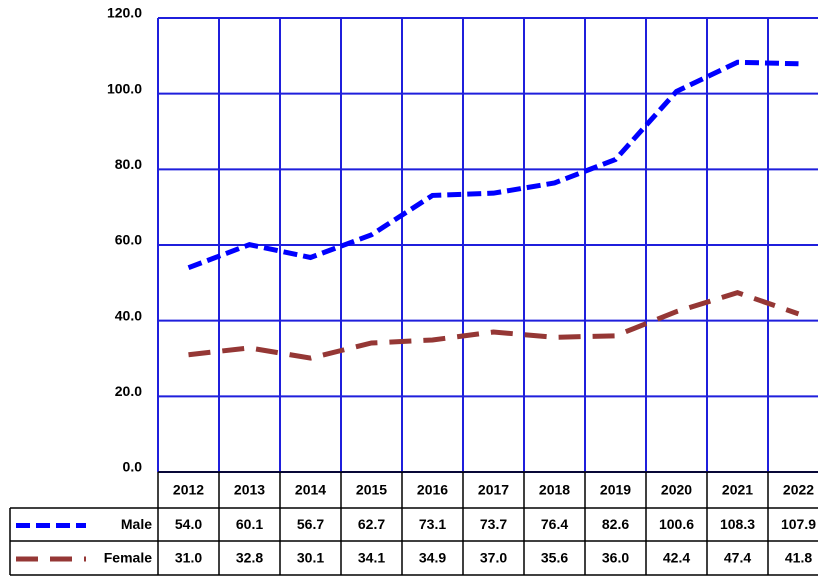 The width and height of the screenshot is (818, 577). What do you see at coordinates (249, 490) in the screenshot?
I see `x-tick-label: 2013` at bounding box center [249, 490].